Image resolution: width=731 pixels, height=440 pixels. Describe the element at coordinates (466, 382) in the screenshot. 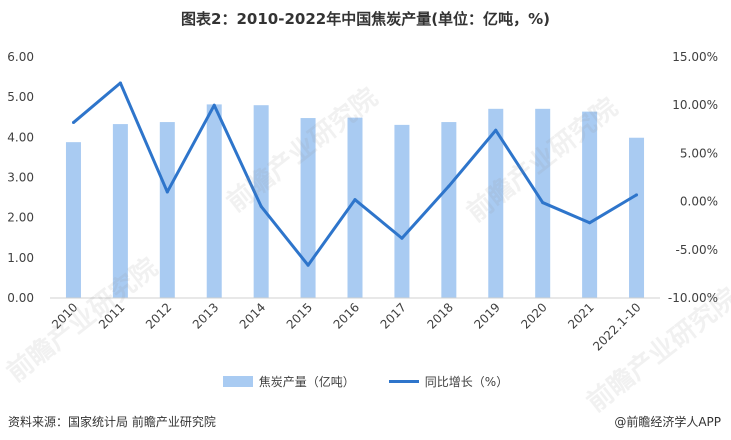

I see `legend-line-label: 同比增长（%）` at that location.